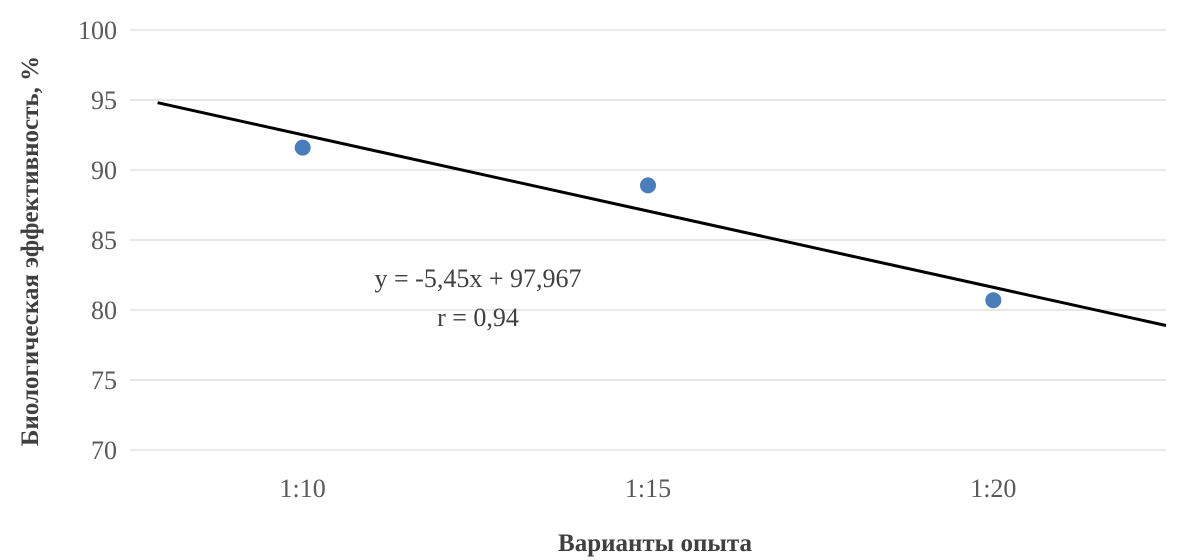  I want to click on y-tick-label: 85, so click(104, 240).